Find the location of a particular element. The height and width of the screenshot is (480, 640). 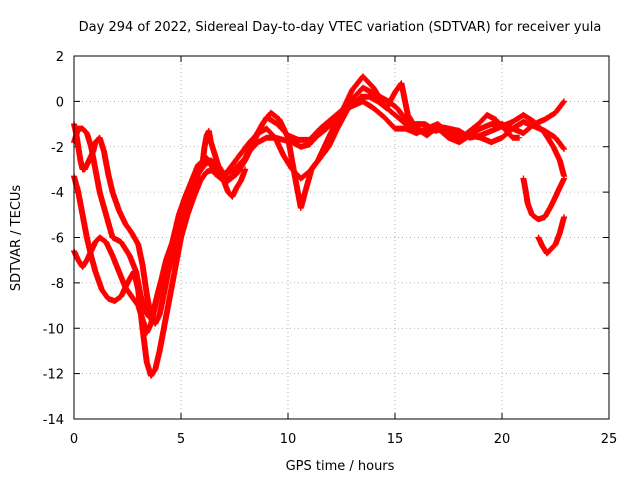

series-track-f is located at coordinates (544, 199).